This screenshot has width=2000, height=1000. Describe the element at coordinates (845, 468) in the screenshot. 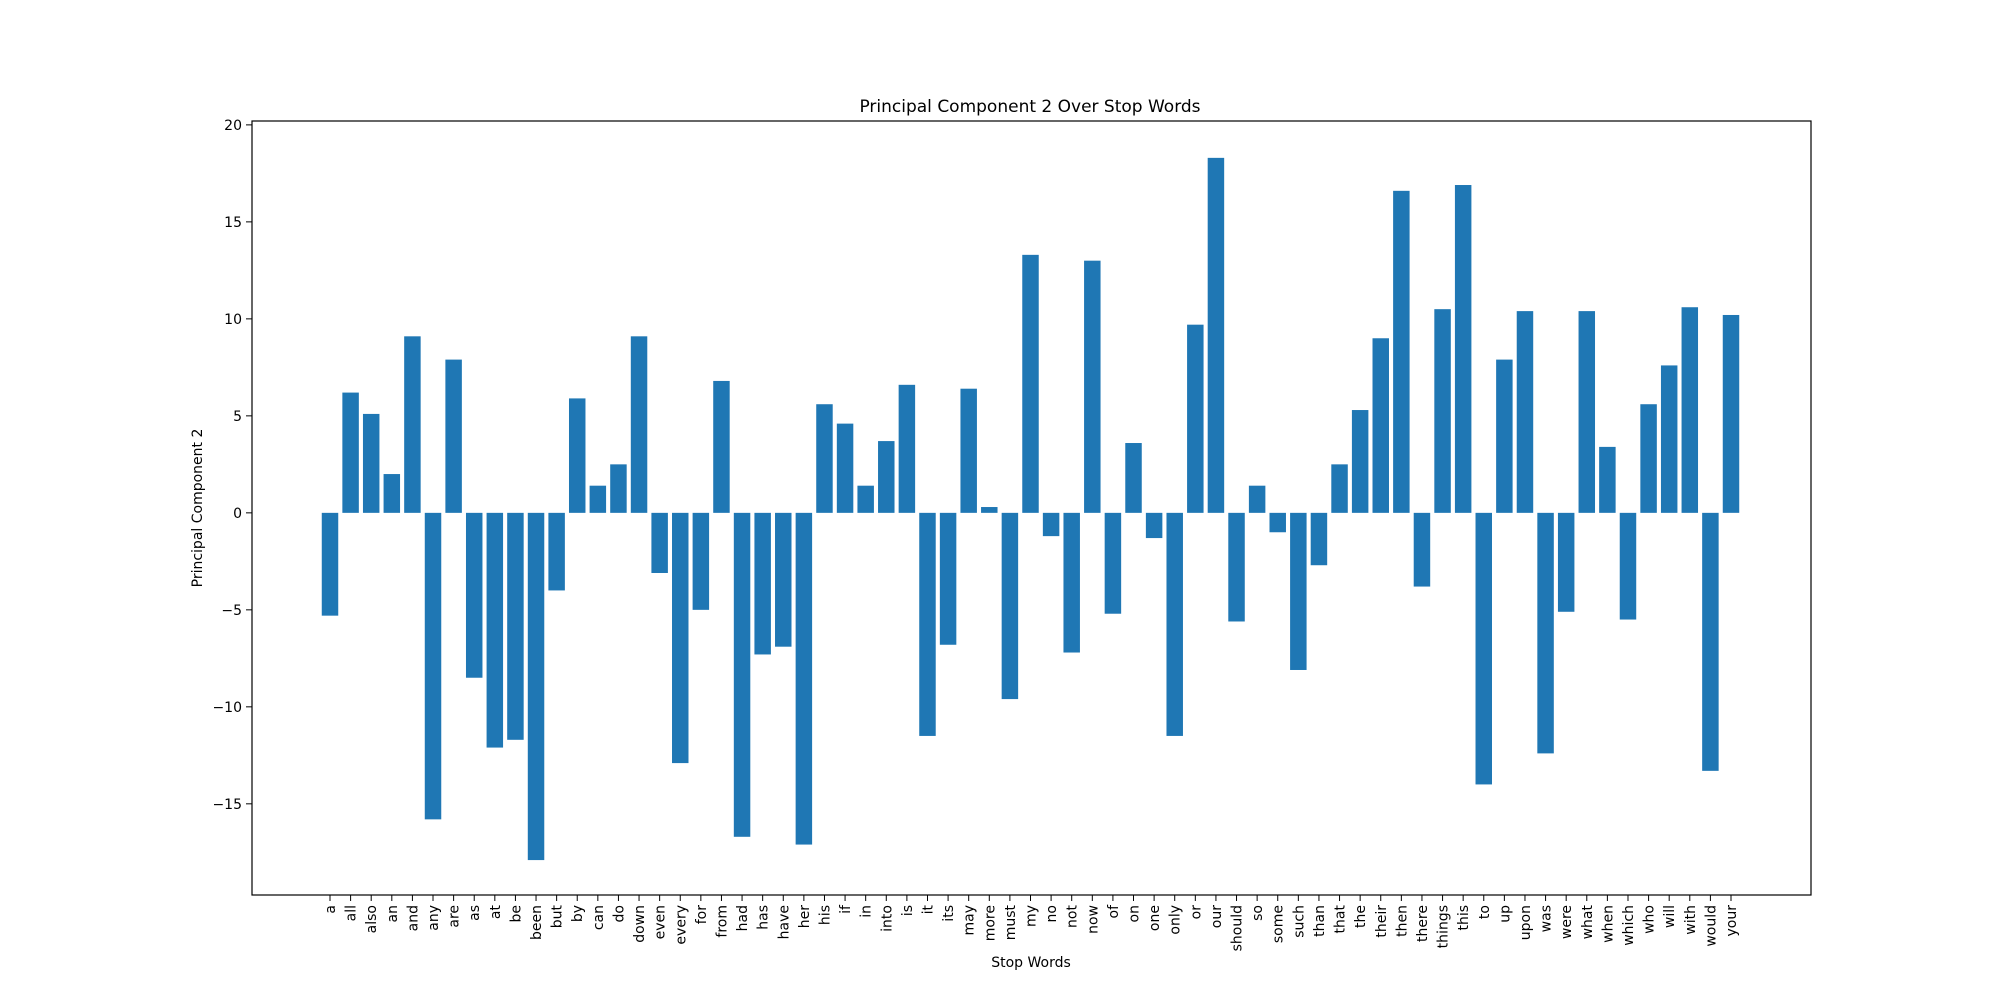

I see `bar-if` at that location.